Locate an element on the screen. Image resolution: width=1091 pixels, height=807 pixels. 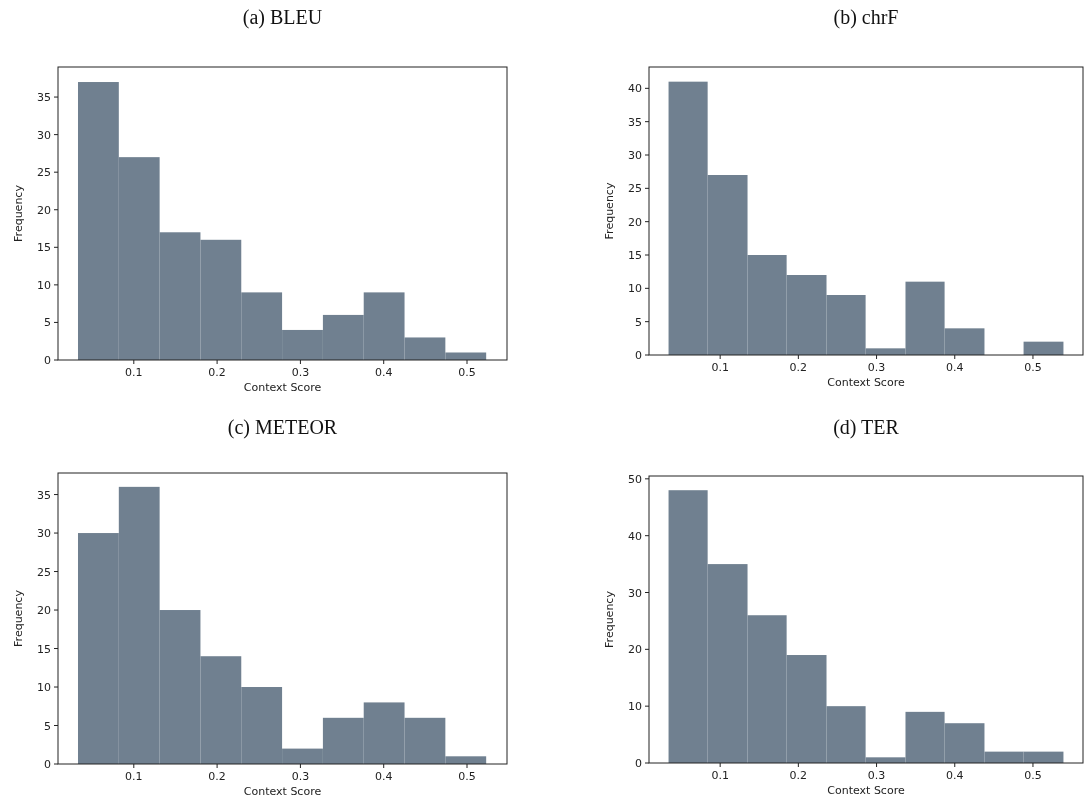
chart-title: (a) BLEU is located at coordinates (282, 17).